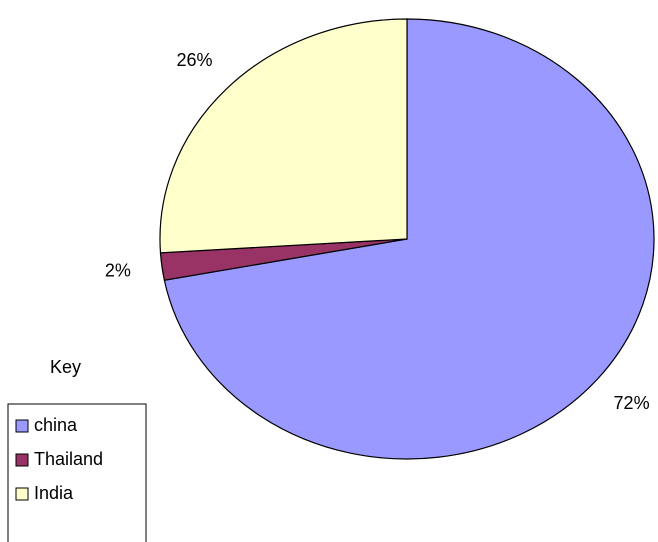 The height and width of the screenshot is (542, 658). What do you see at coordinates (195, 60) in the screenshot?
I see `data-label: 26%` at bounding box center [195, 60].